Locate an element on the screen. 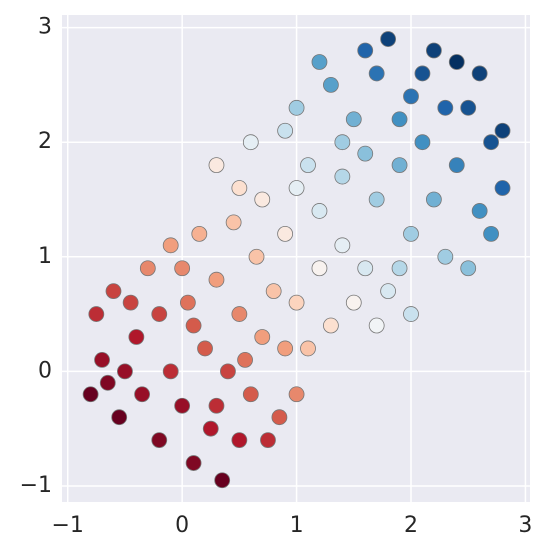 The height and width of the screenshot is (559, 550). y-tick-label: −1 is located at coordinates (36, 485).